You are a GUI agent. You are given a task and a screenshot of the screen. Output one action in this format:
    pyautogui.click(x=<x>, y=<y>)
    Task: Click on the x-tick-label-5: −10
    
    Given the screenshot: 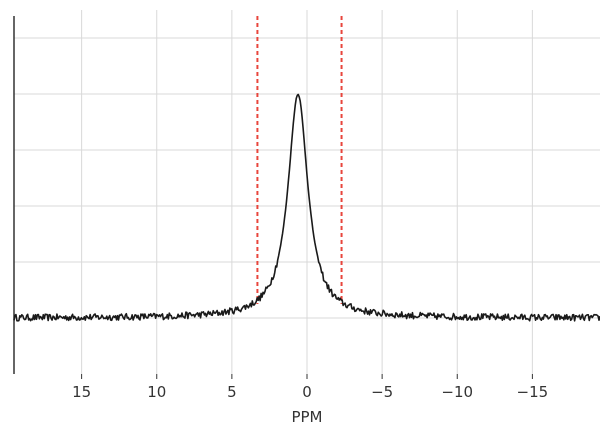 What is the action you would take?
    pyautogui.click(x=457, y=392)
    